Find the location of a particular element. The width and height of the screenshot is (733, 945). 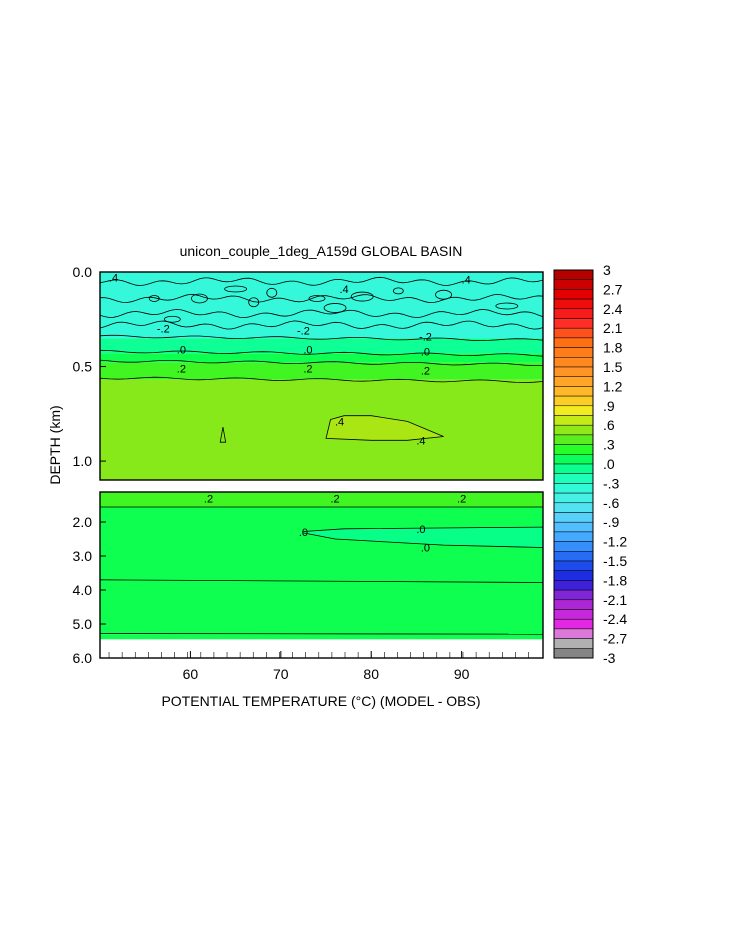

lower-ytick-label-0: 2.0 is located at coordinates (83, 522).